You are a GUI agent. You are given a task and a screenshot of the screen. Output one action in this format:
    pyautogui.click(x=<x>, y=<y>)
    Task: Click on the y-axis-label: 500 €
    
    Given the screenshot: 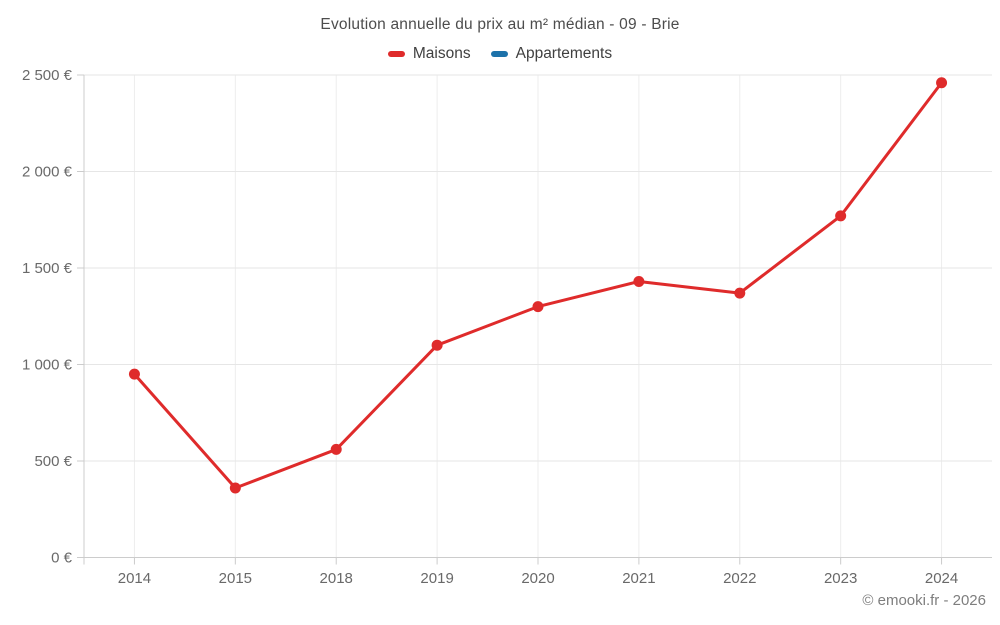 What is the action you would take?
    pyautogui.click(x=53, y=461)
    